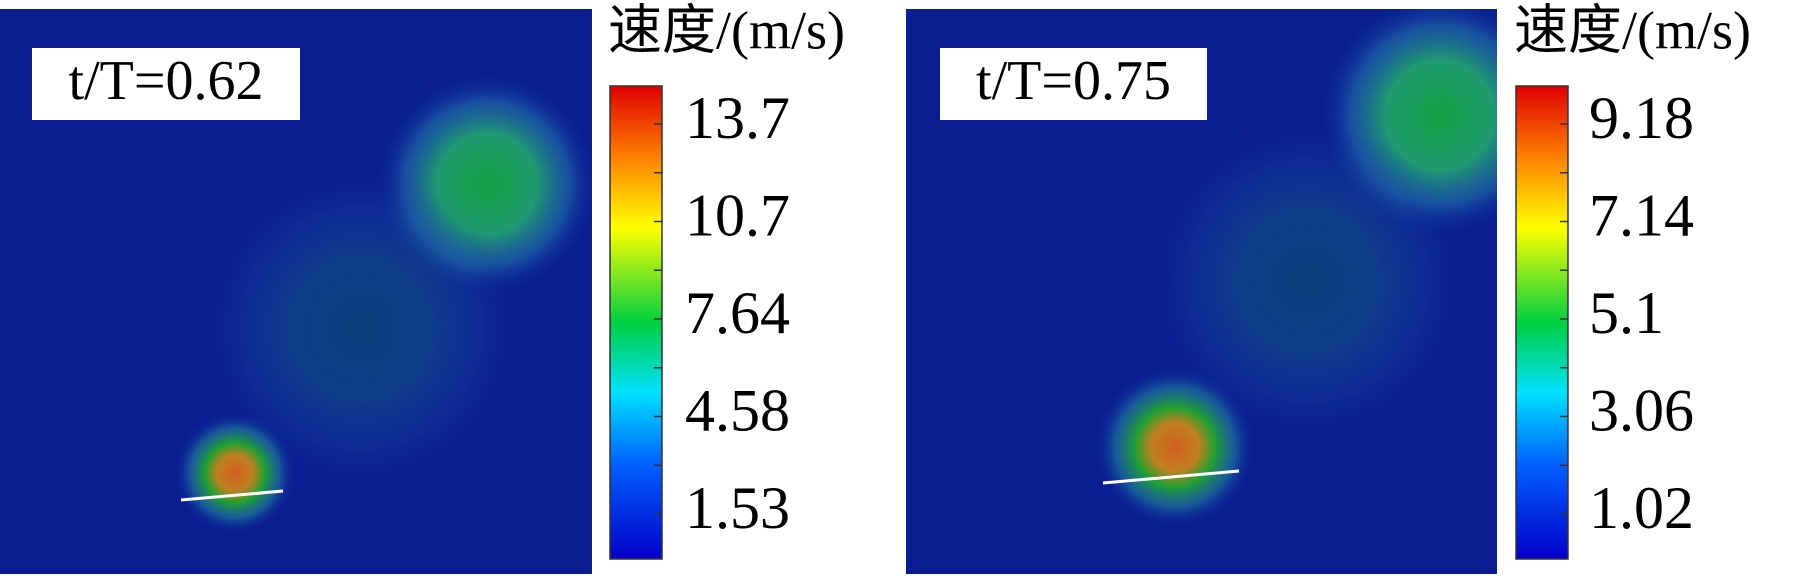 Image resolution: width=1799 pixels, height=587 pixels. Describe the element at coordinates (1641, 118) in the screenshot. I see `colorbar-tick-label: 9.18` at that location.